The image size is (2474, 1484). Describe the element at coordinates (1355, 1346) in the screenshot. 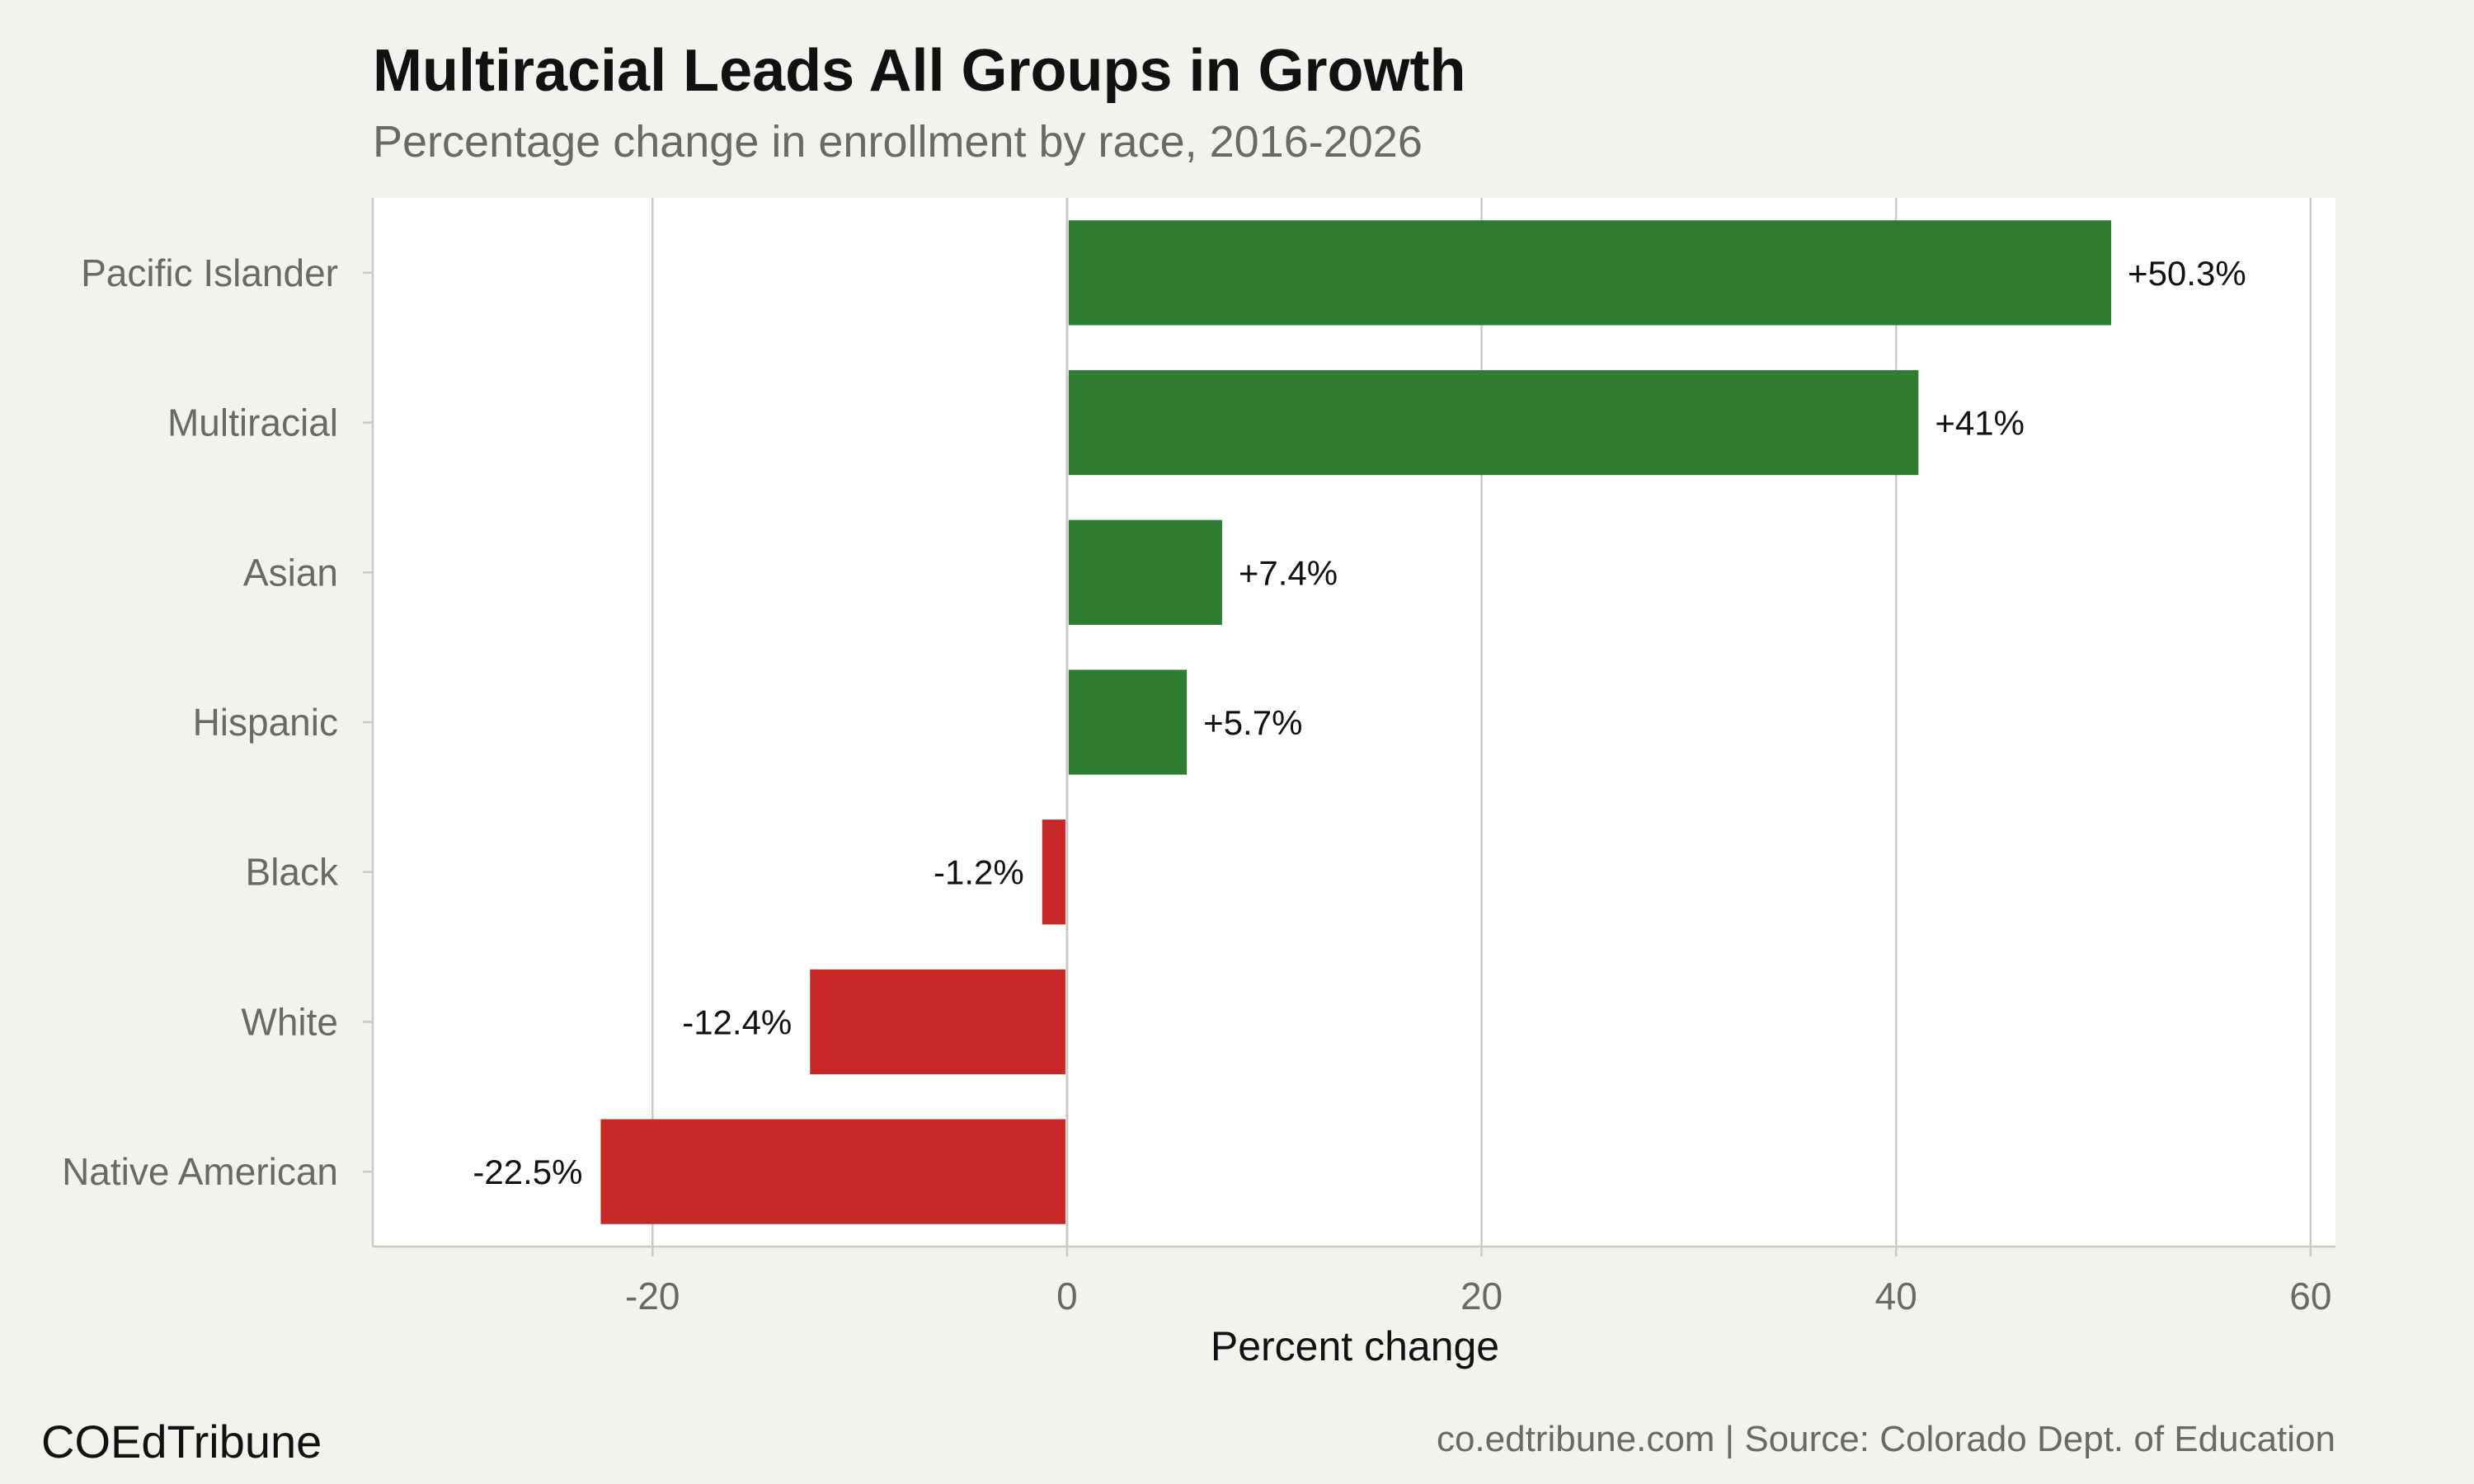

I see `x-axis-title: Percent change` at that location.